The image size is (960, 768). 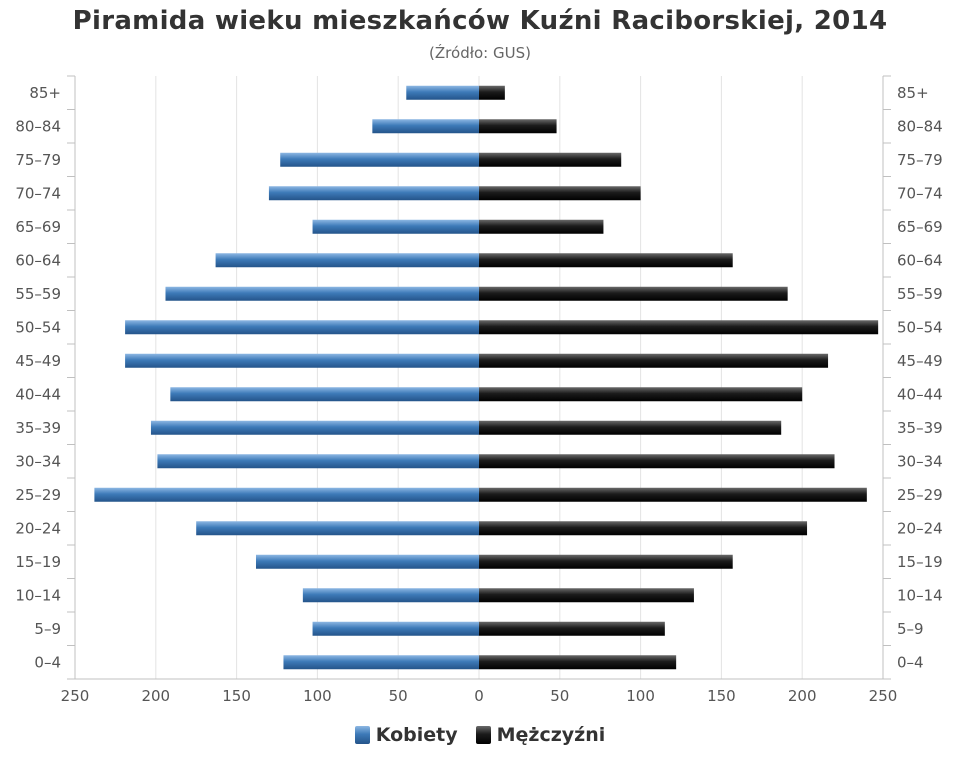 I want to click on chart-subtitle: (Źródło: GUS), so click(x=480, y=53).